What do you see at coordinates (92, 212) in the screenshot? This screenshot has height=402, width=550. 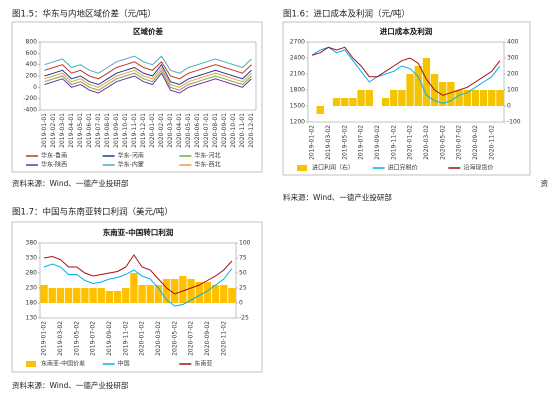 I see `caption: 图1.7：中国与东南亚转口利润（美元/吨）` at bounding box center [92, 212].